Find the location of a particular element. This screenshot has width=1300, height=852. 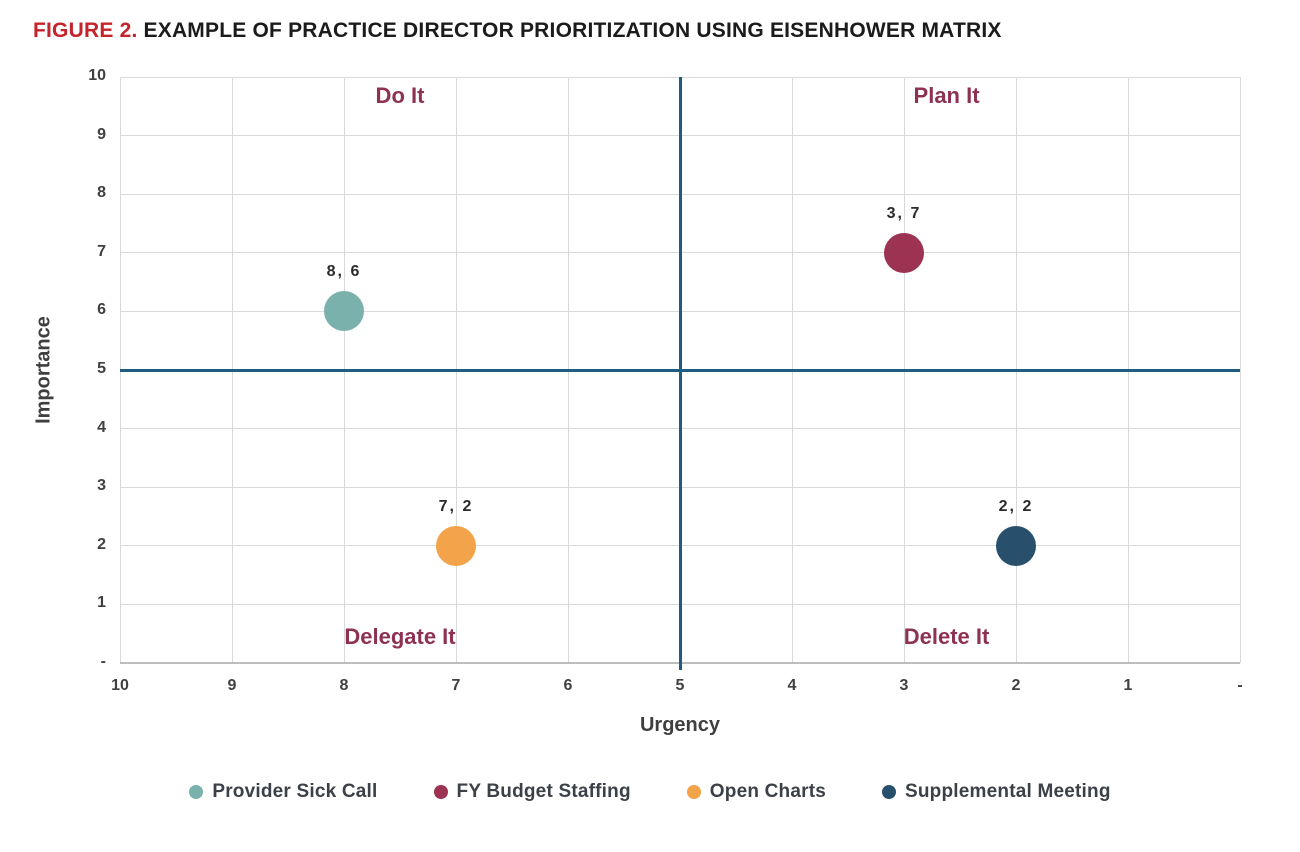

data-point-label: 3, 7 is located at coordinates (904, 213).